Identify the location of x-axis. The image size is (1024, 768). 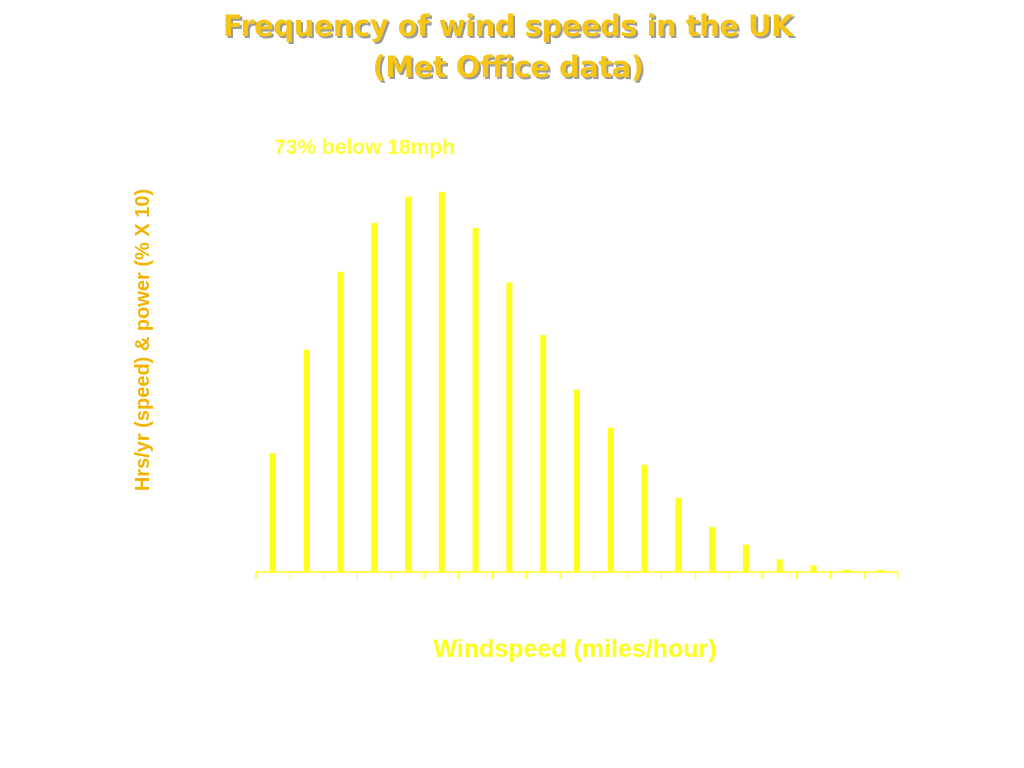
(577, 575).